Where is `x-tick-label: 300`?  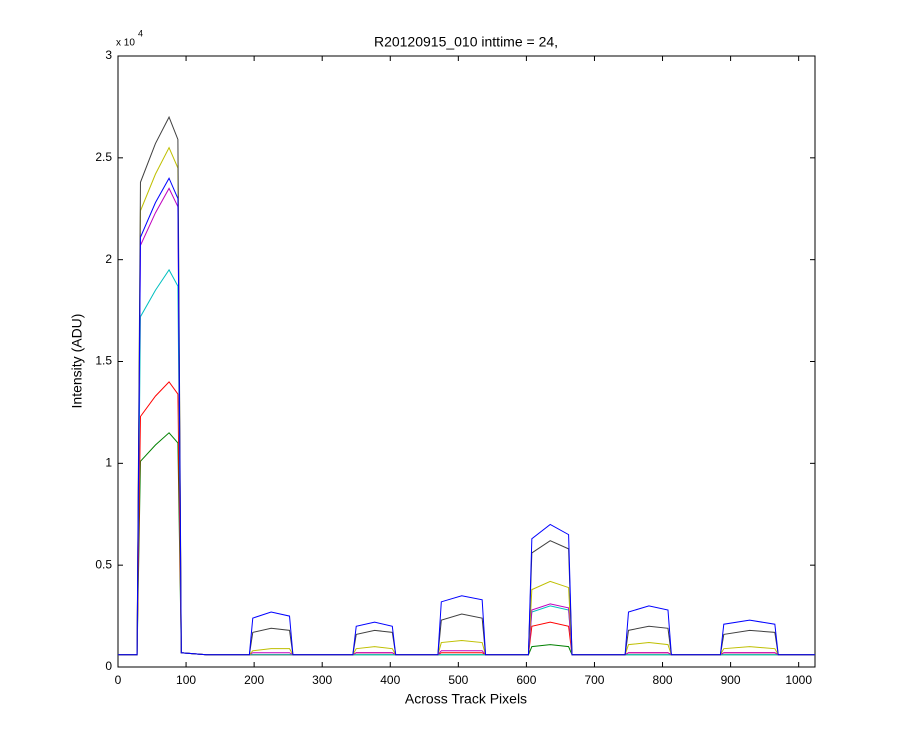 x-tick-label: 300 is located at coordinates (322, 680).